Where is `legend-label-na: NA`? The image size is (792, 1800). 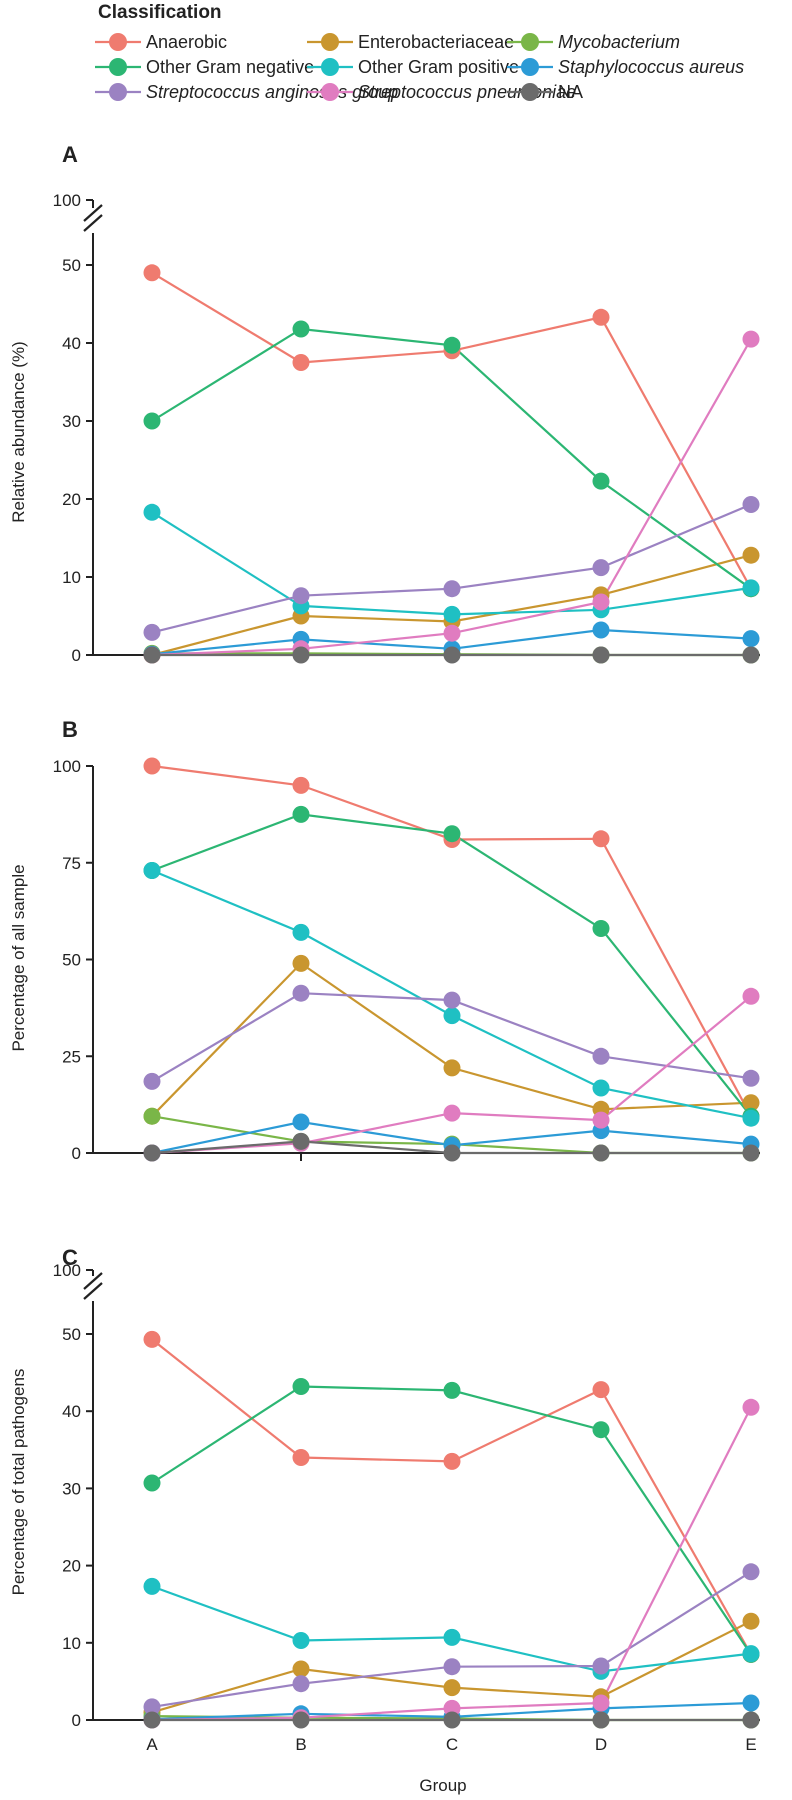 legend-label-na: NA is located at coordinates (570, 92).